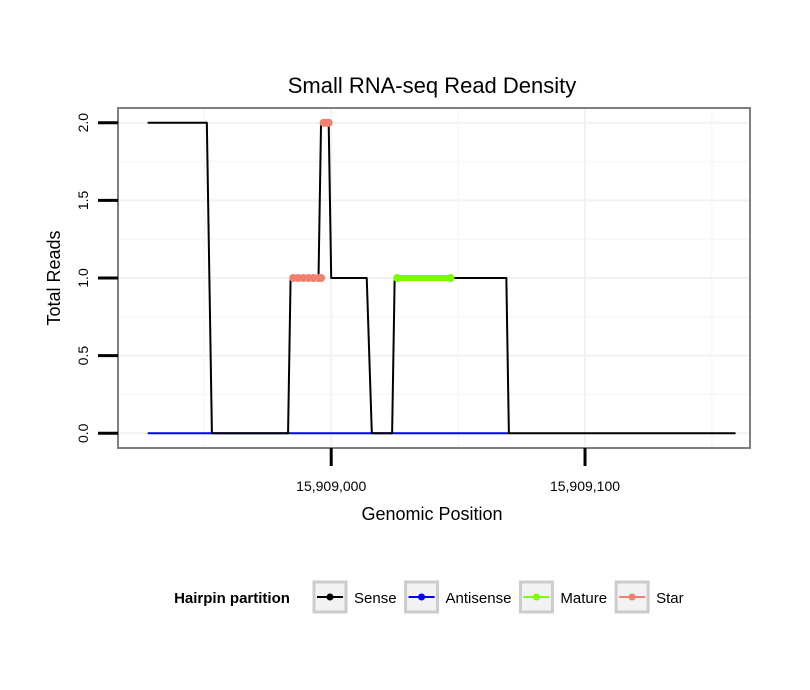 The height and width of the screenshot is (690, 810). I want to click on y-tick-label: 0.5, so click(83, 356).